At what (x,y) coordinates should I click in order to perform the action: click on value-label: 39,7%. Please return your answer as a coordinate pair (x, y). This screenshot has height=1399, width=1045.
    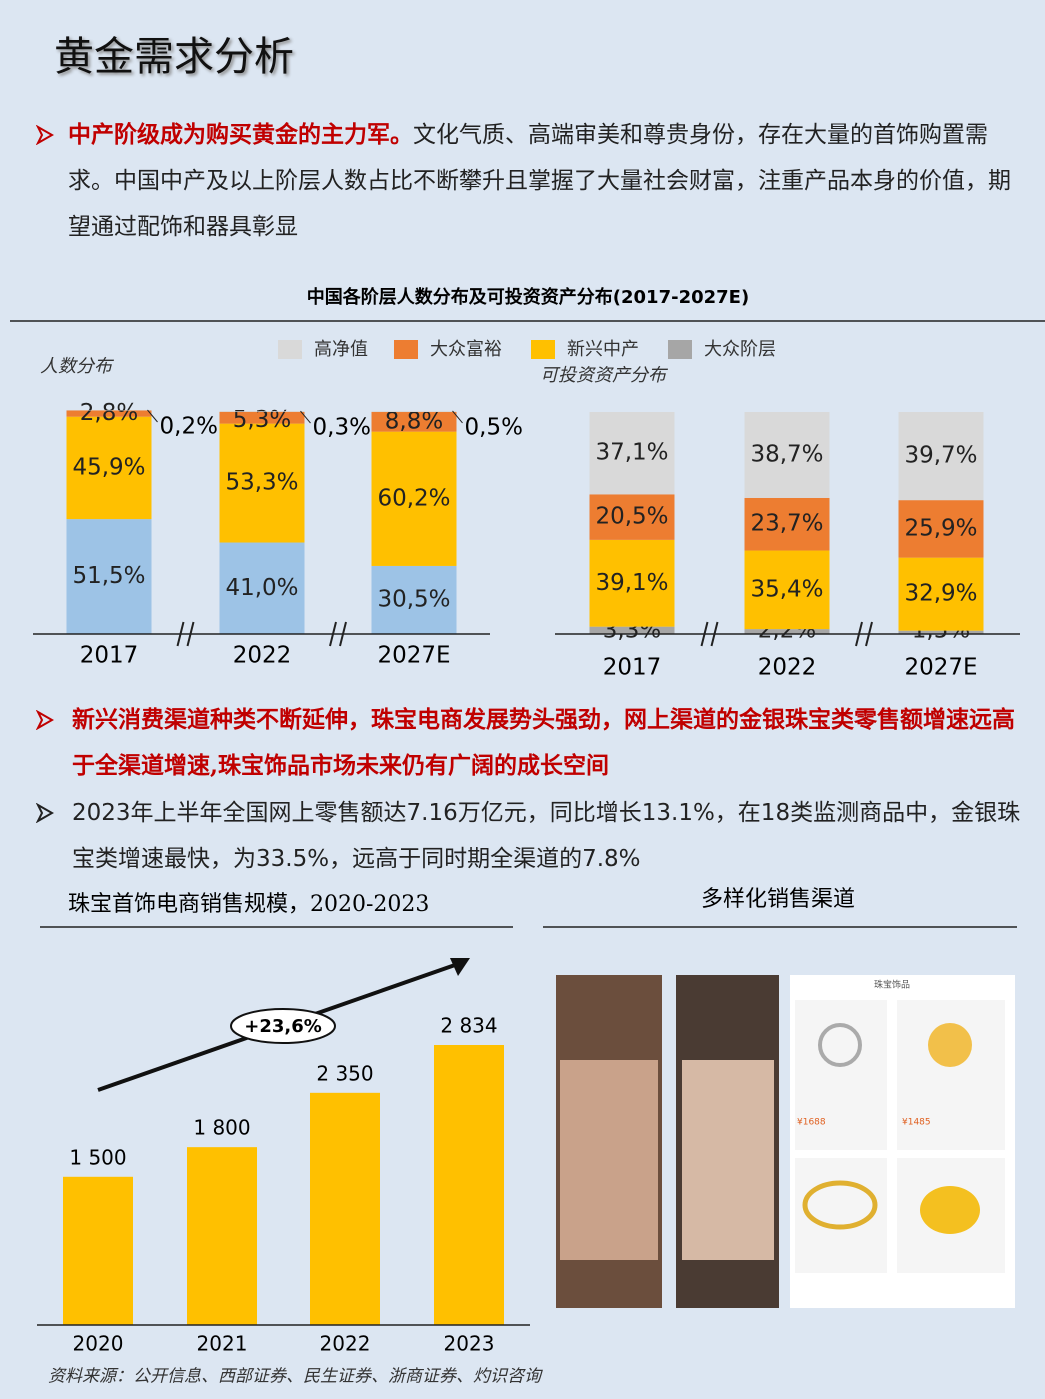
    Looking at the image, I should click on (940, 456).